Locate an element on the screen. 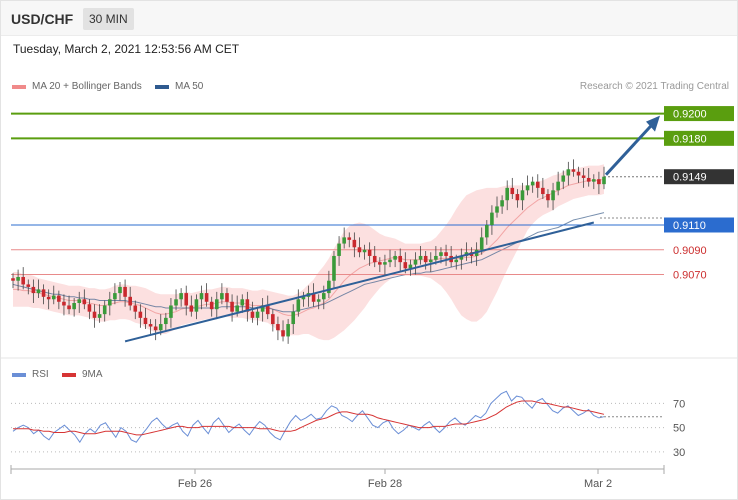 Image resolution: width=738 pixels, height=500 pixels. price-level-0-9149-label: 0.9149 is located at coordinates (690, 178).